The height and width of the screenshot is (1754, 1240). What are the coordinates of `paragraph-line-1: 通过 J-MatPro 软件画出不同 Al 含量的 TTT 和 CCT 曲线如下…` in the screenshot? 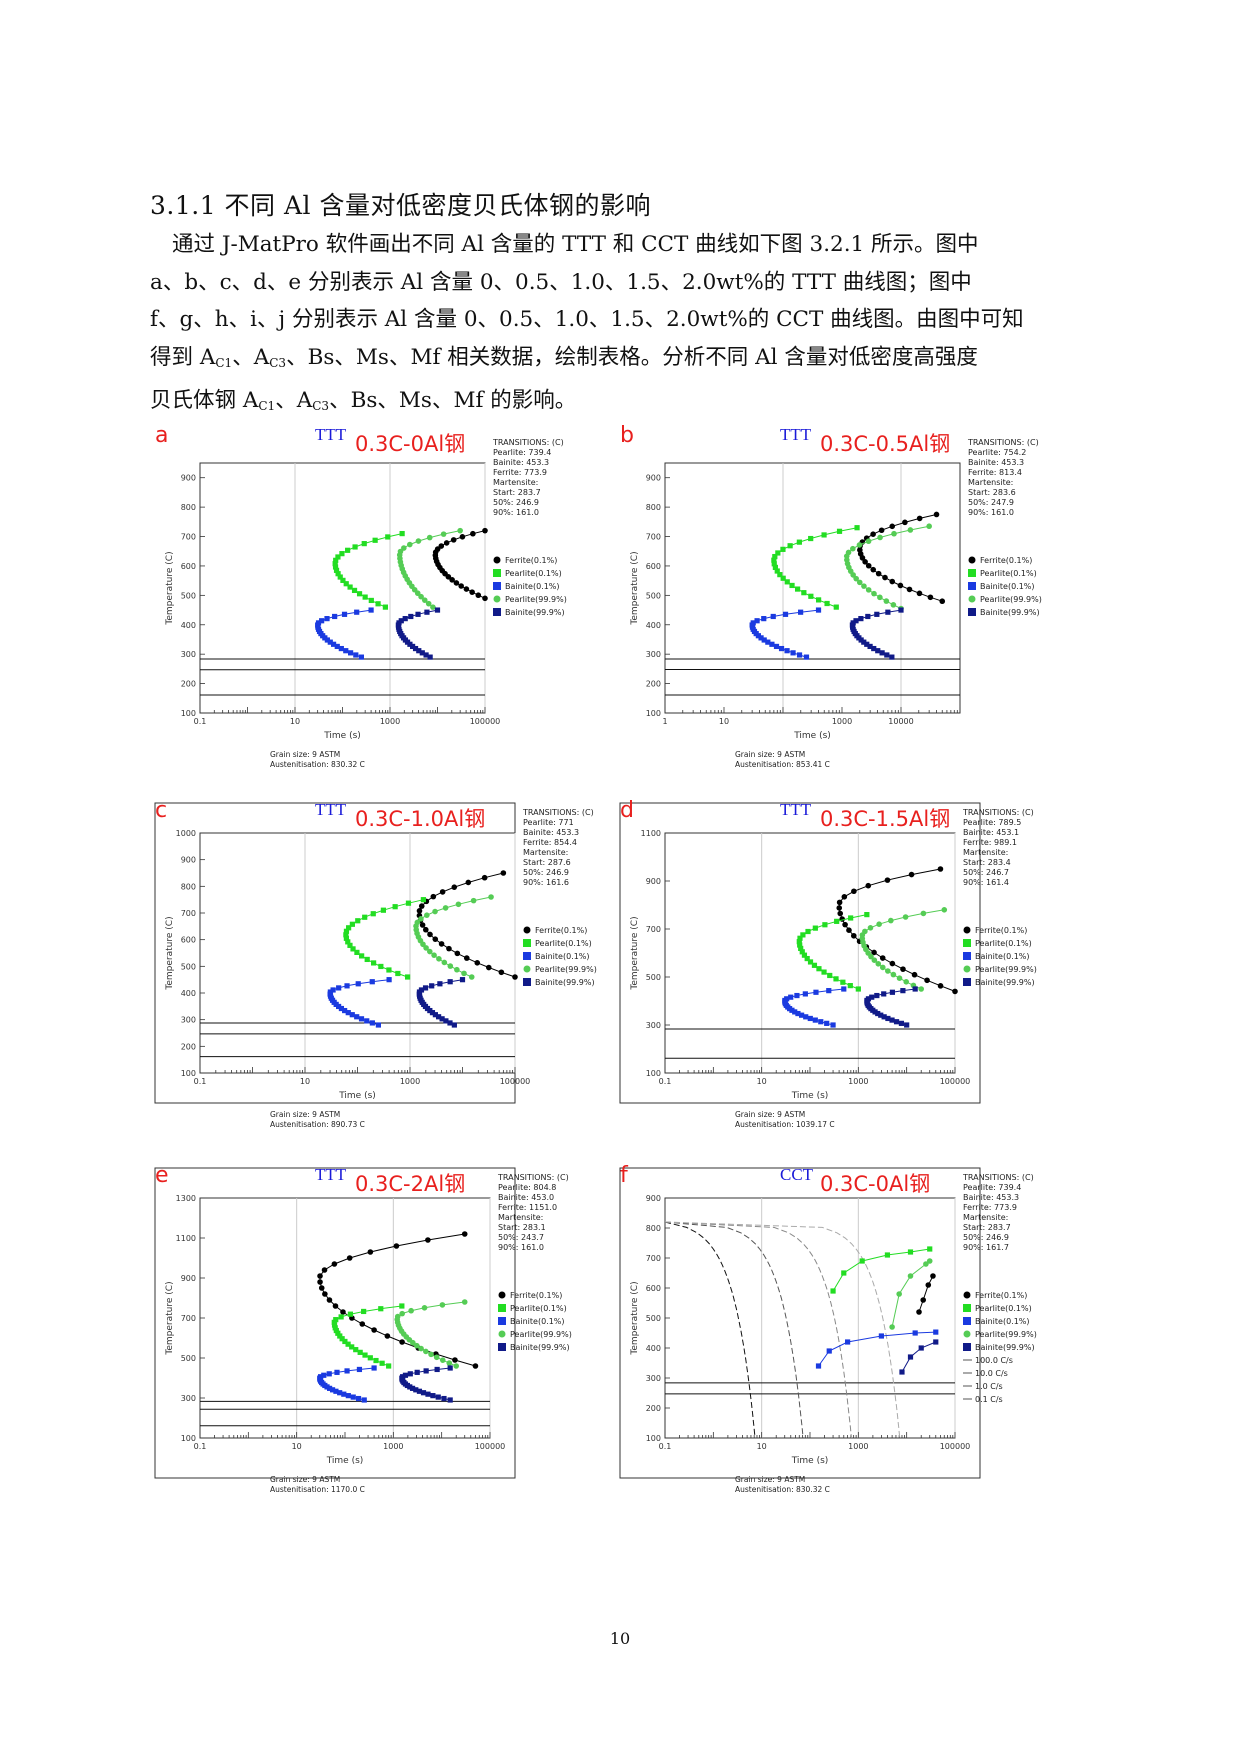 It's located at (575, 244).